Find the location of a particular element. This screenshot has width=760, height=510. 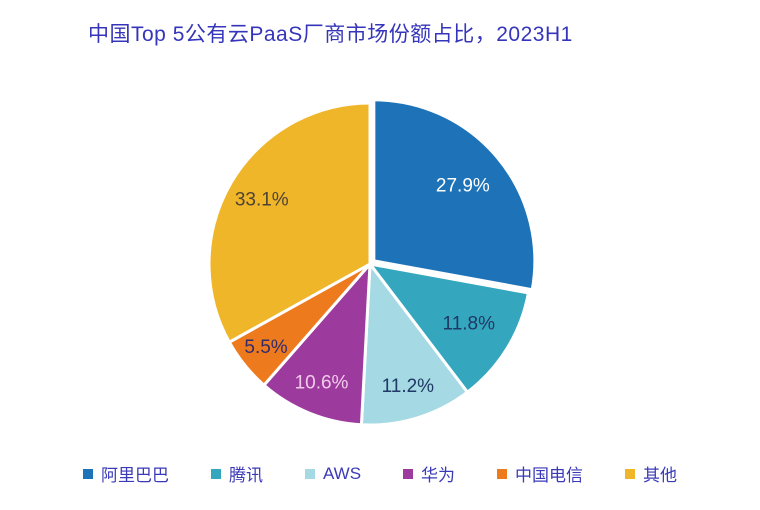

legend-label: 其他 is located at coordinates (660, 475).